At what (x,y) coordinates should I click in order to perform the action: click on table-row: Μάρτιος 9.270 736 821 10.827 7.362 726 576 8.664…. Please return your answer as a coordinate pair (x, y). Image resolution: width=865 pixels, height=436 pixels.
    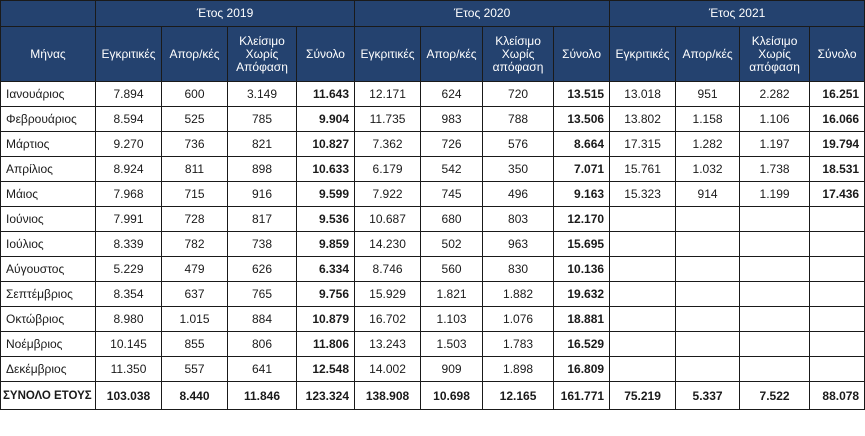
    Looking at the image, I should click on (432, 144).